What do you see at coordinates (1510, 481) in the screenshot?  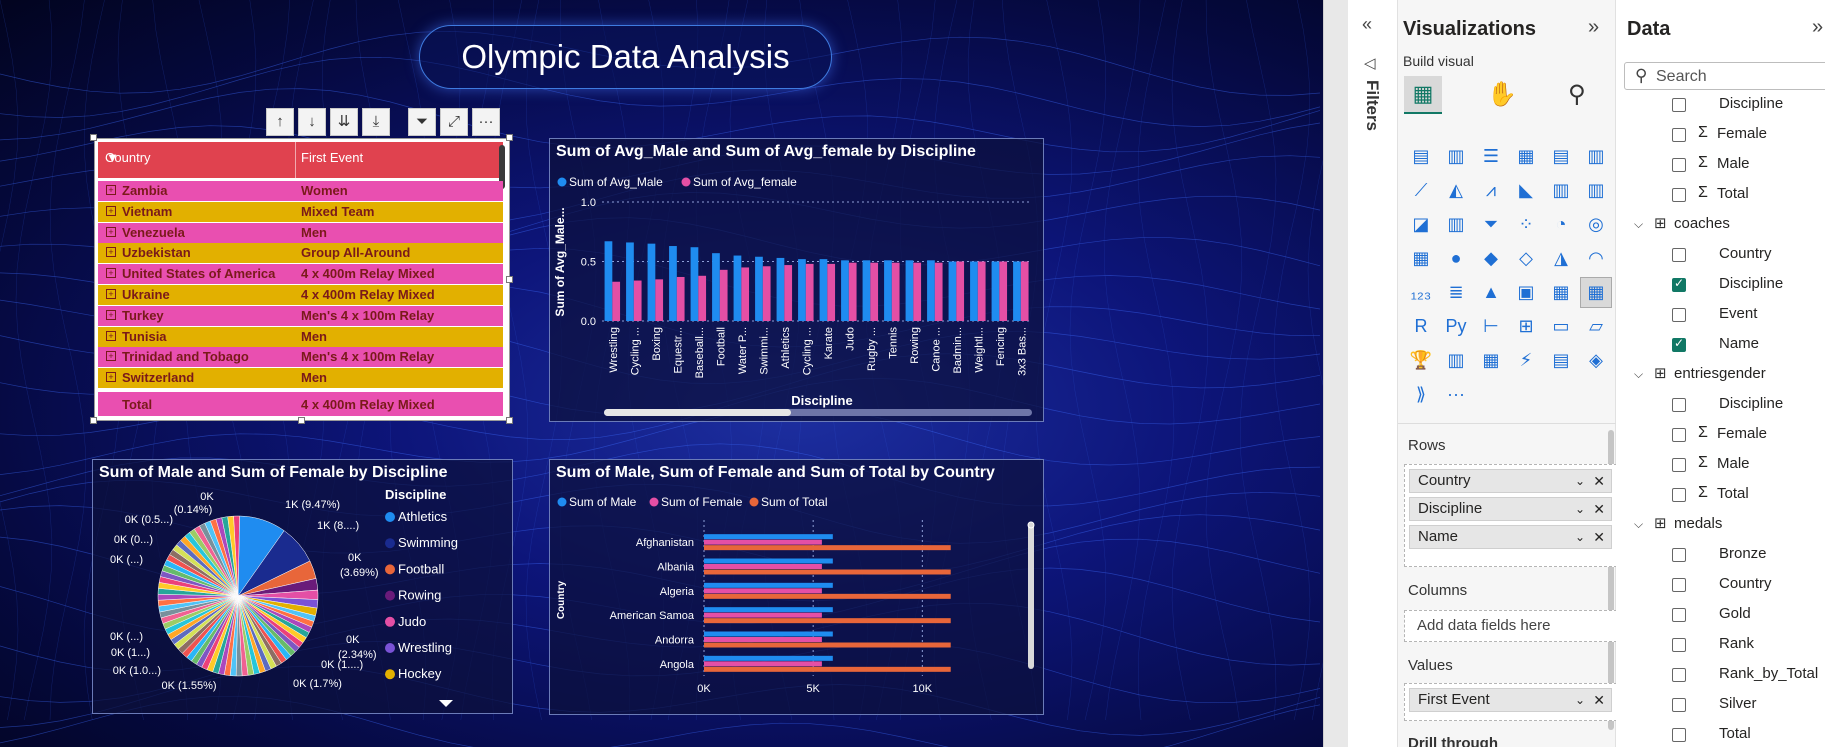 I see `row-field-pill: Country ⌄ ✕` at bounding box center [1510, 481].